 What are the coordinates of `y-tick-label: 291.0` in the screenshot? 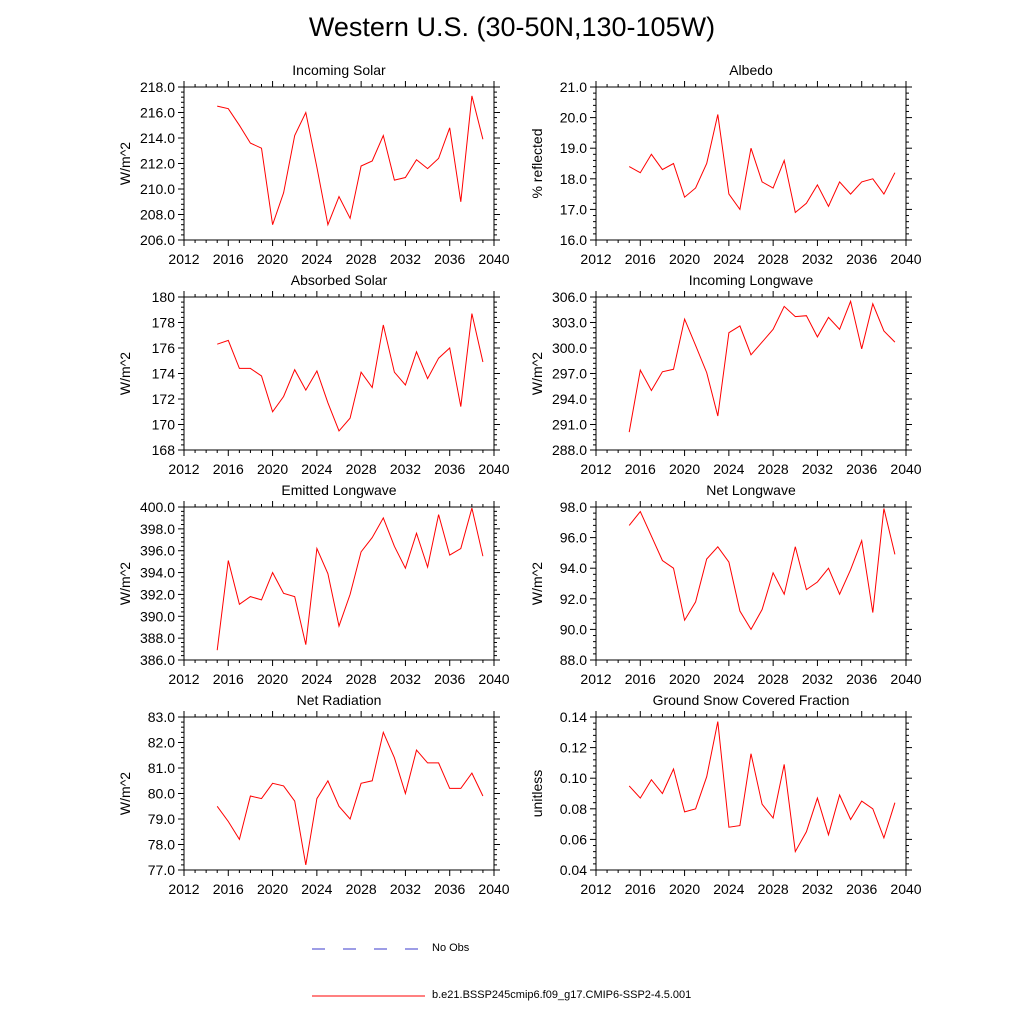 It's located at (569, 425).